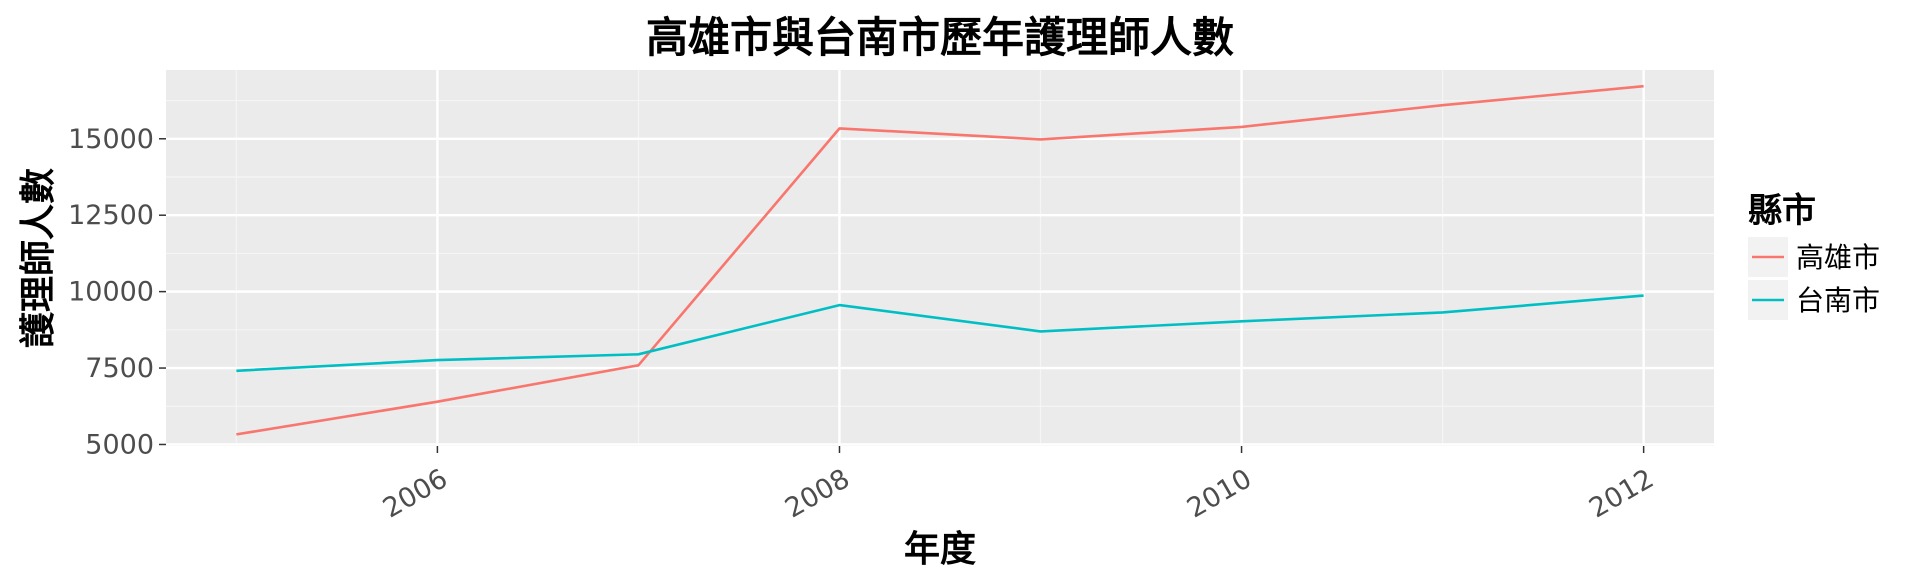  Describe the element at coordinates (1621, 493) in the screenshot. I see `x-tick-label: 2012` at that location.